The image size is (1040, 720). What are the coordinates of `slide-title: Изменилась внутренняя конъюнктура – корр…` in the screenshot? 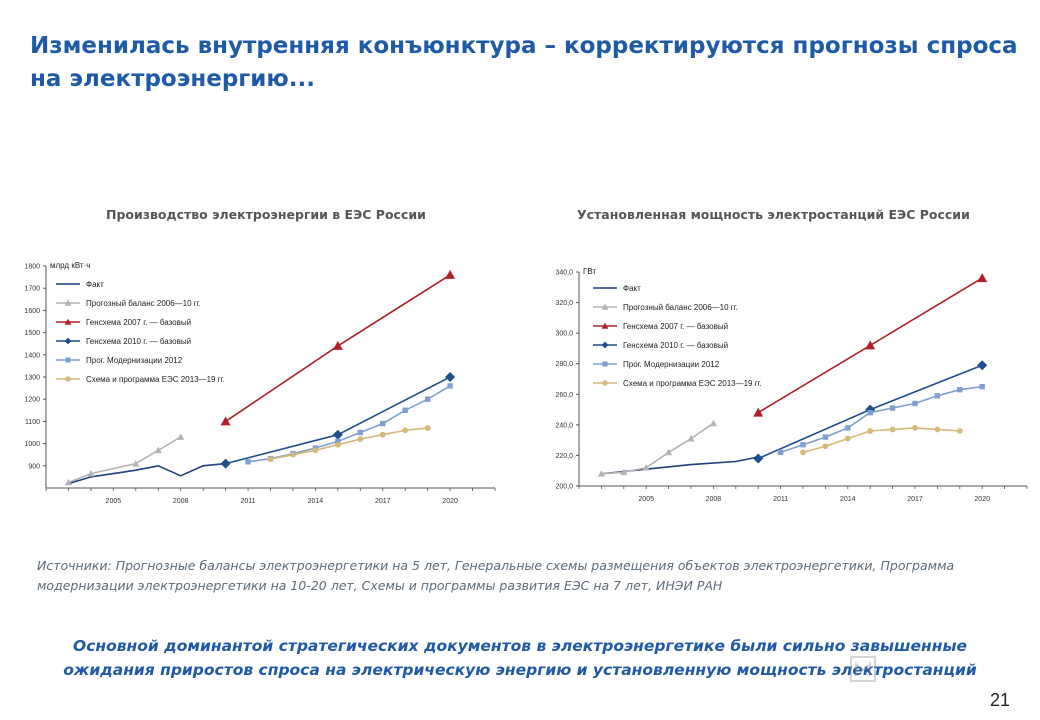 It's located at (524, 62).